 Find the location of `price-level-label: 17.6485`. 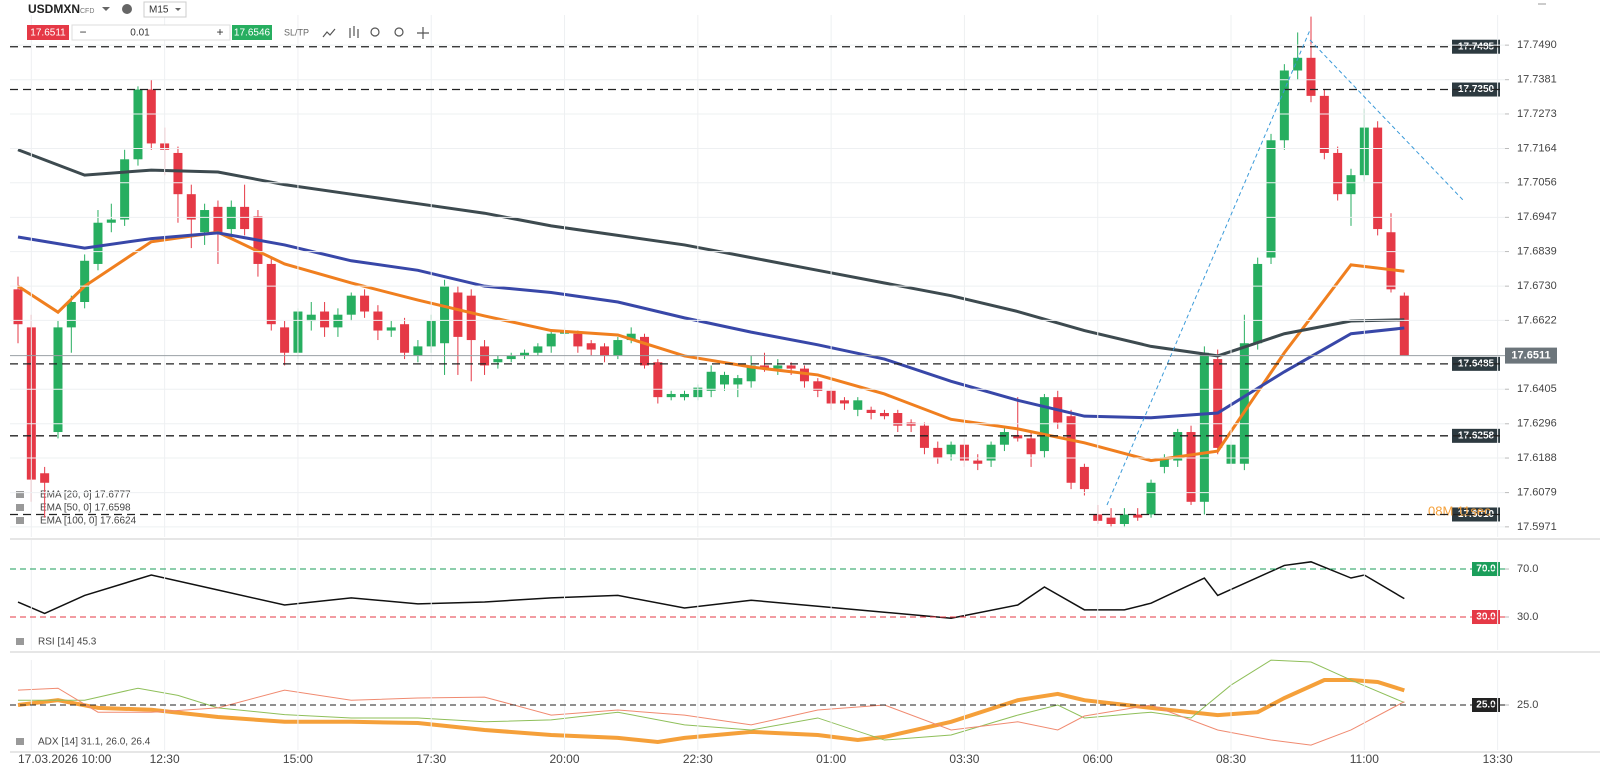

price-level-label: 17.6485 is located at coordinates (1476, 363).